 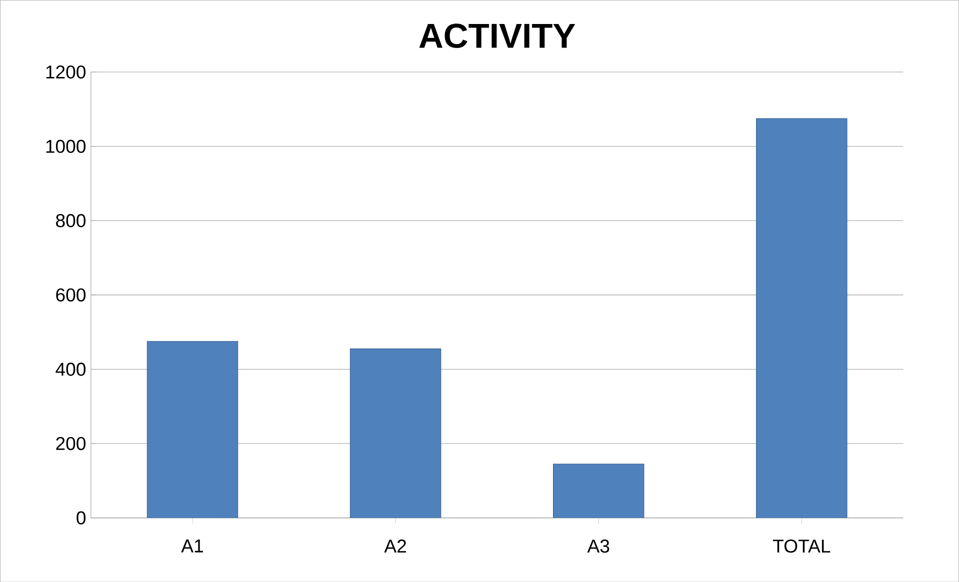 I want to click on x-tick-label: A1, so click(x=192, y=545).